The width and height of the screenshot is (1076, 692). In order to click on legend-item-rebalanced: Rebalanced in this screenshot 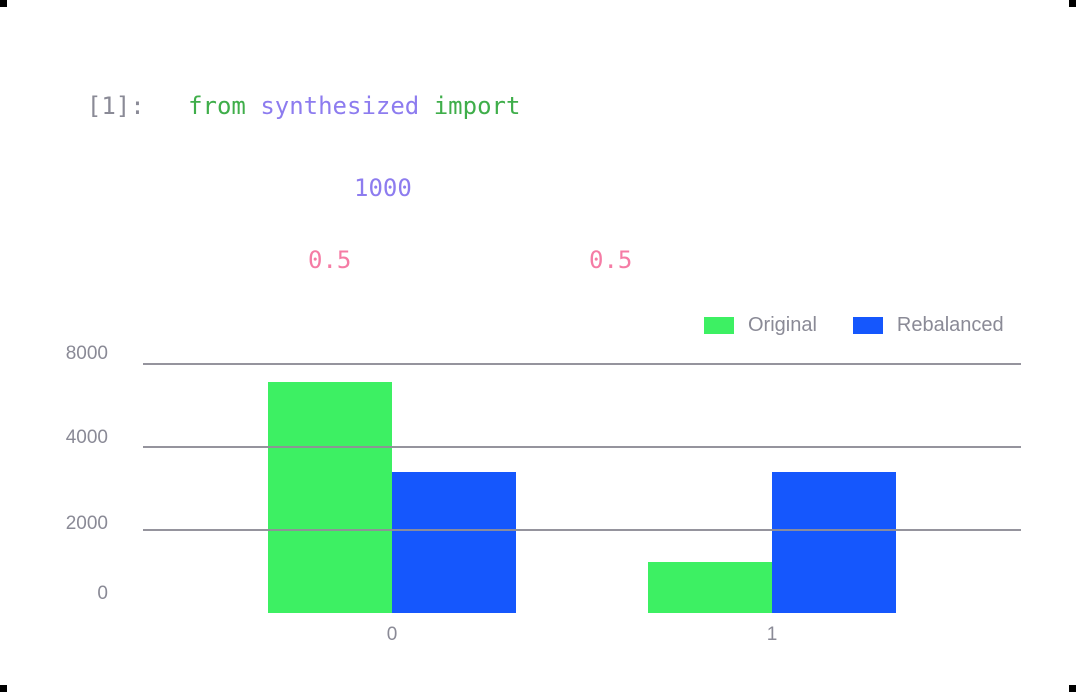, I will do `click(928, 325)`.